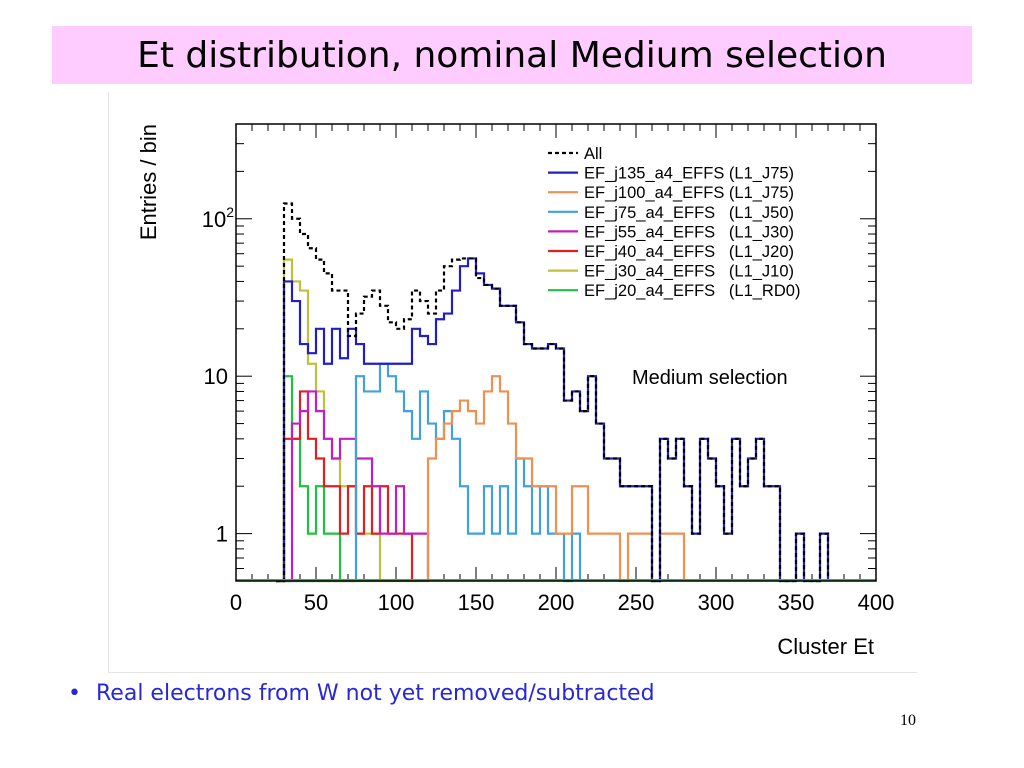  I want to click on y-tick-label: 10, so click(216, 376).